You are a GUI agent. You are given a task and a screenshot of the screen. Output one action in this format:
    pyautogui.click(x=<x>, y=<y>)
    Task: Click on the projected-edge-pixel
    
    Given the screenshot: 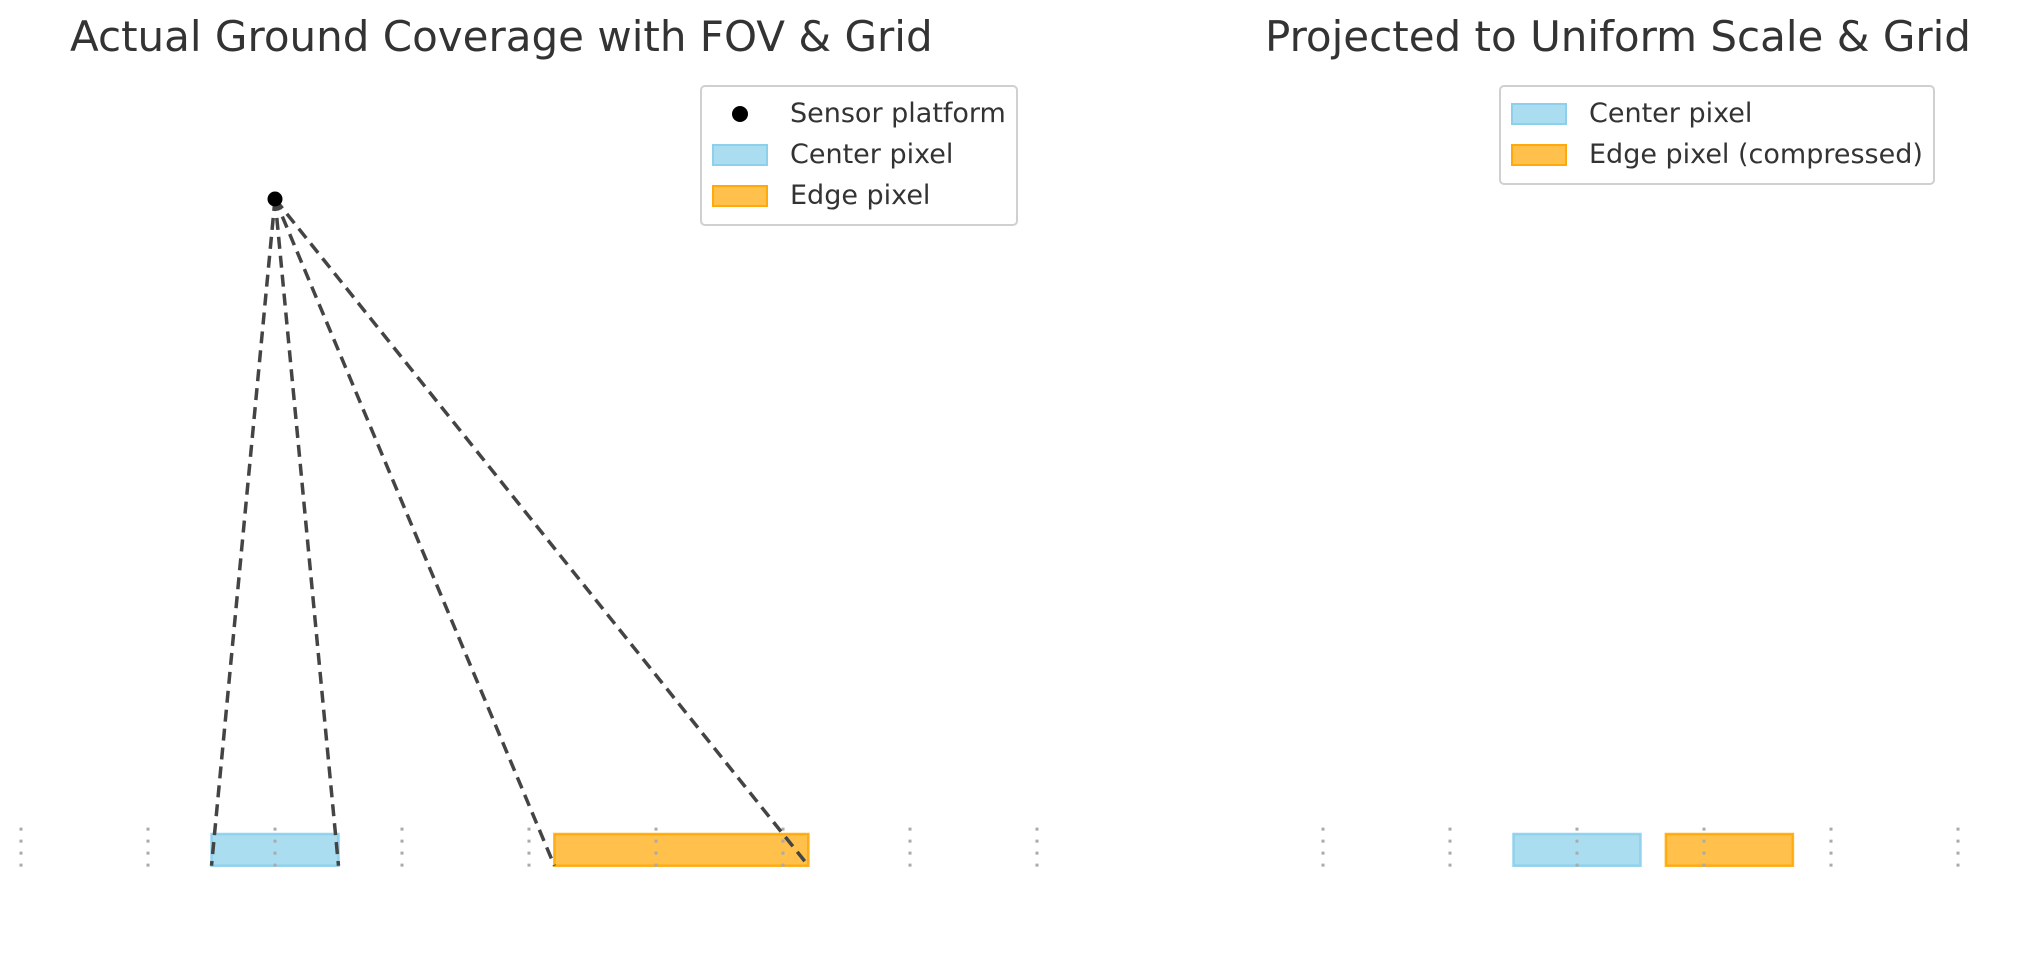 What is the action you would take?
    pyautogui.click(x=1729, y=849)
    